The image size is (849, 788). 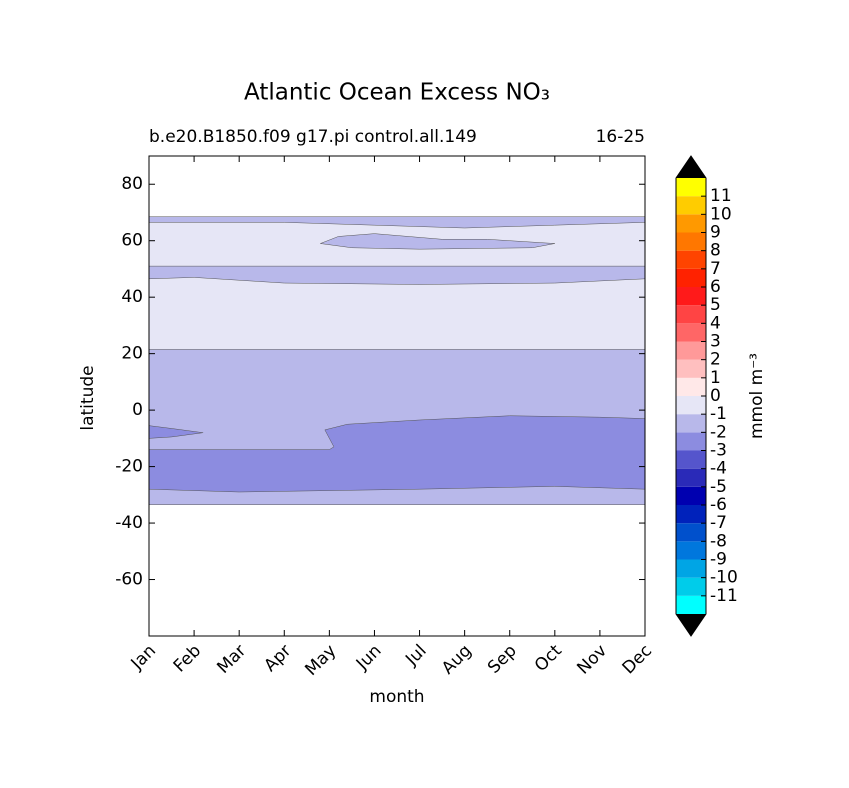 I want to click on y-tick-label: 60, so click(x=132, y=241).